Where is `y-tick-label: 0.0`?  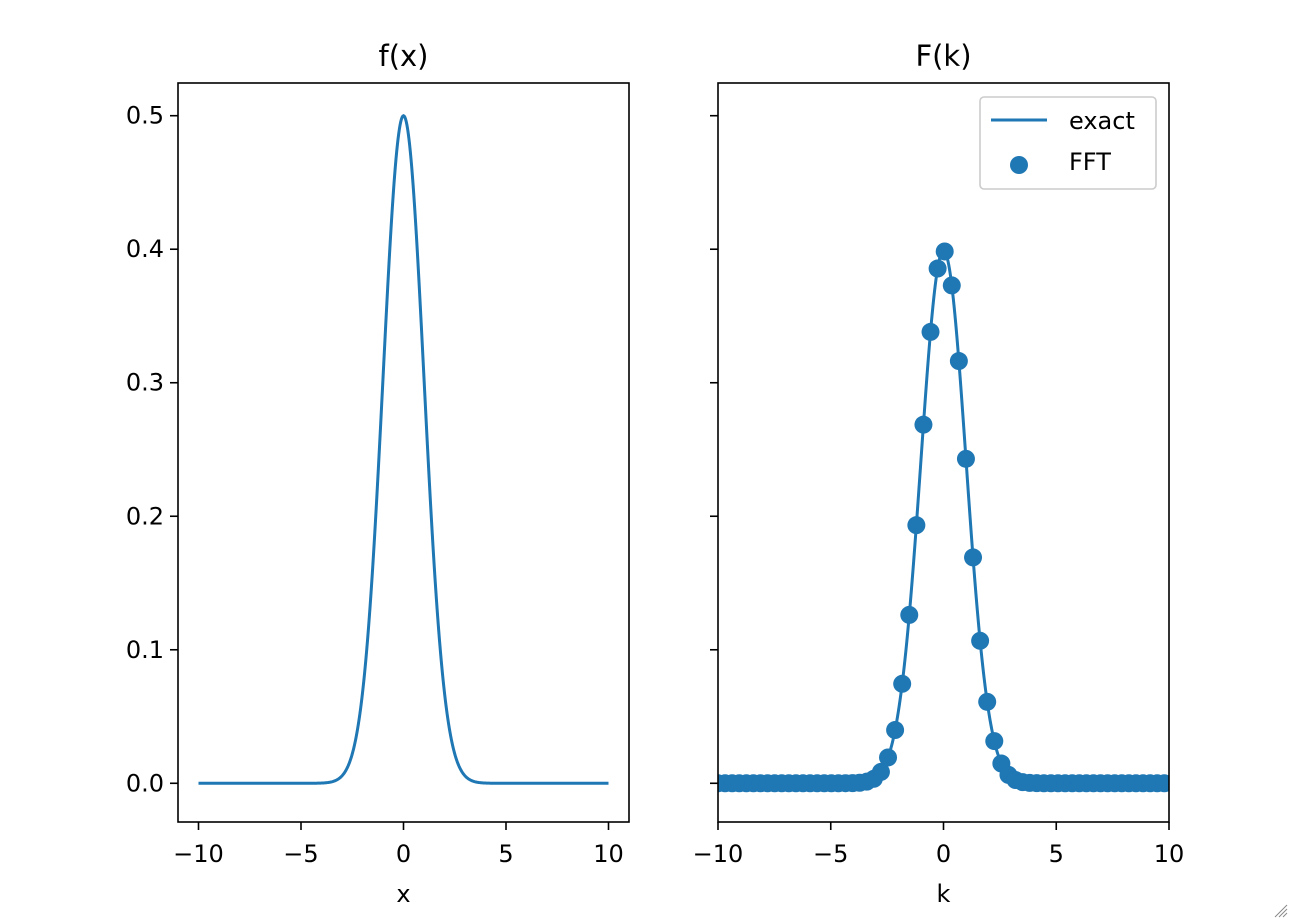
y-tick-label: 0.0 is located at coordinates (145, 783).